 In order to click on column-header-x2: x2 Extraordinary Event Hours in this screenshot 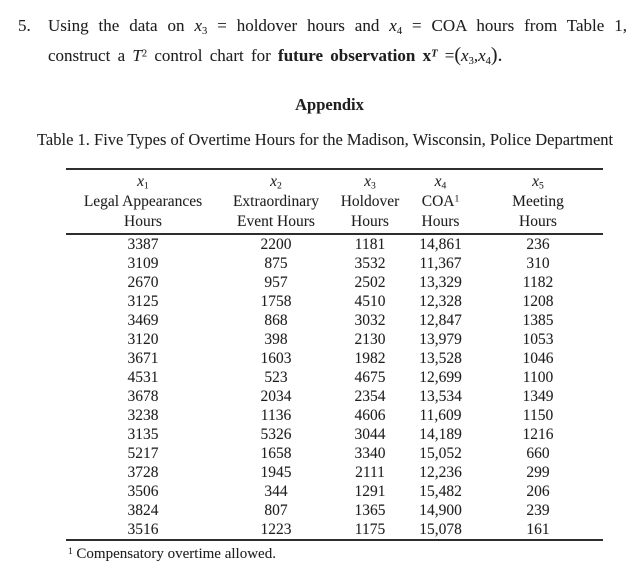, I will do `click(276, 202)`.